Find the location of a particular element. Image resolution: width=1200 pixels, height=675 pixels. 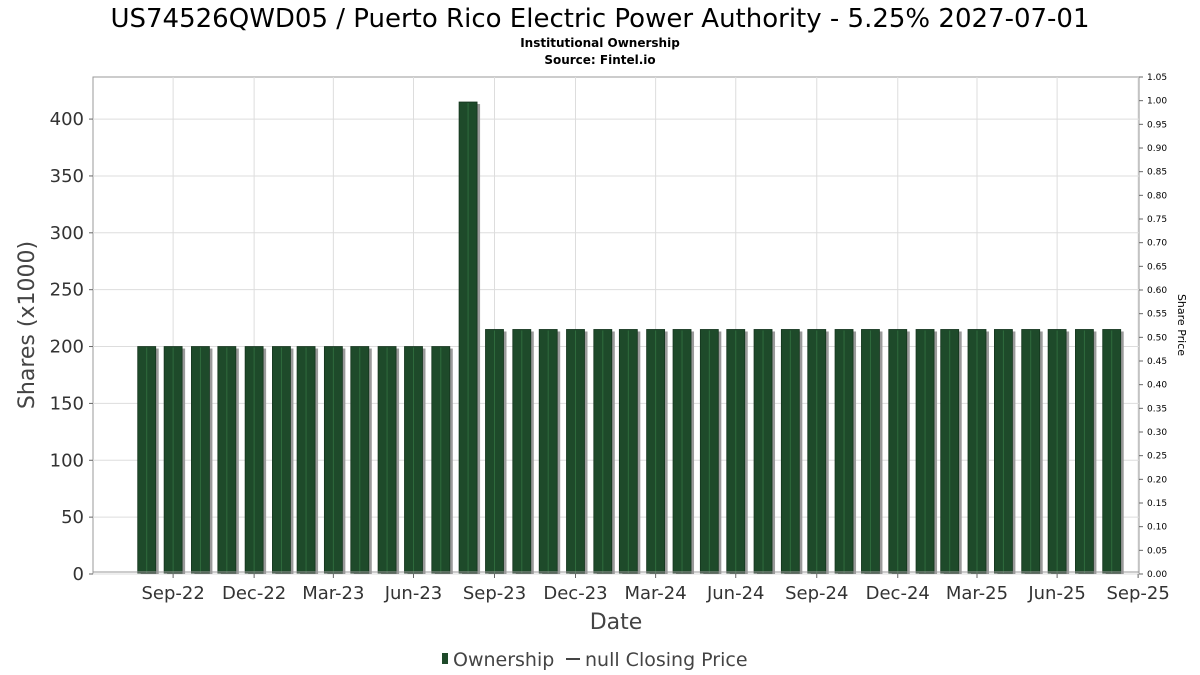

x-tick-label: Jun-25 is located at coordinates (1056, 593).